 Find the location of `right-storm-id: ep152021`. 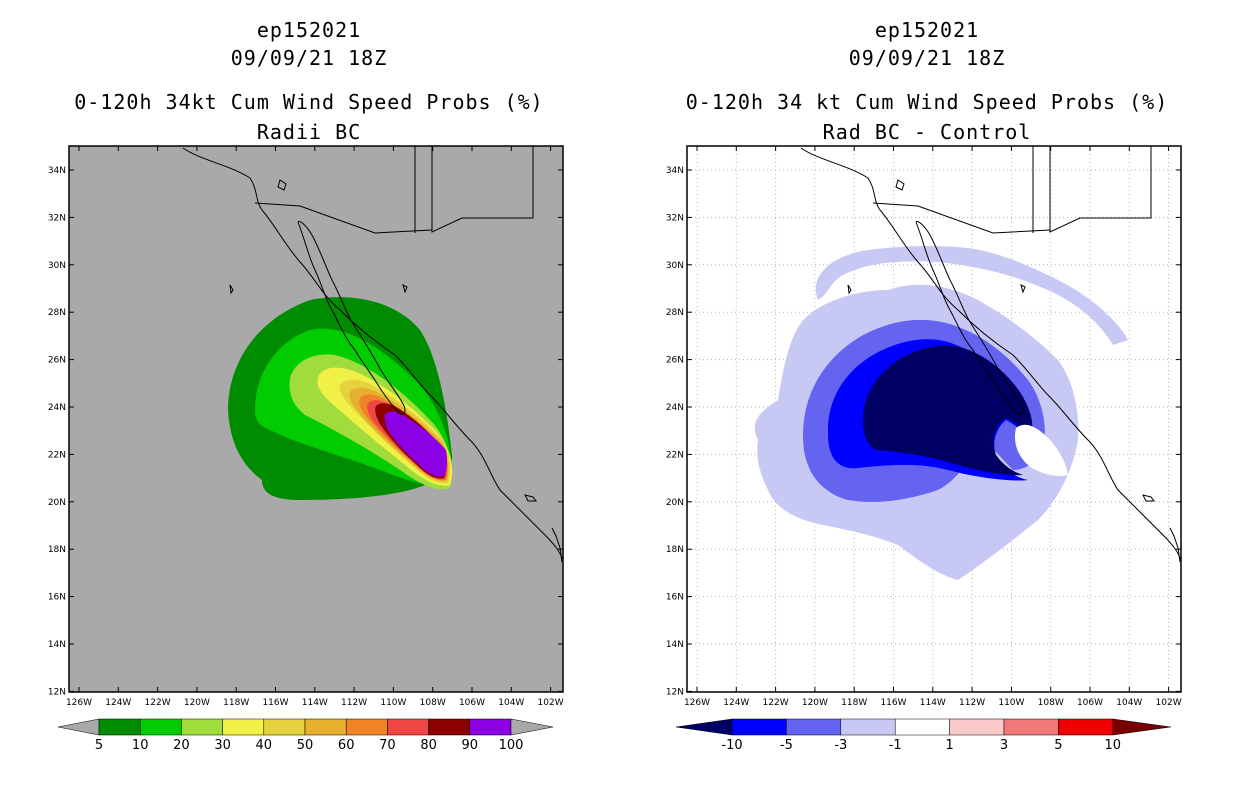

right-storm-id: ep152021 is located at coordinates (927, 30).